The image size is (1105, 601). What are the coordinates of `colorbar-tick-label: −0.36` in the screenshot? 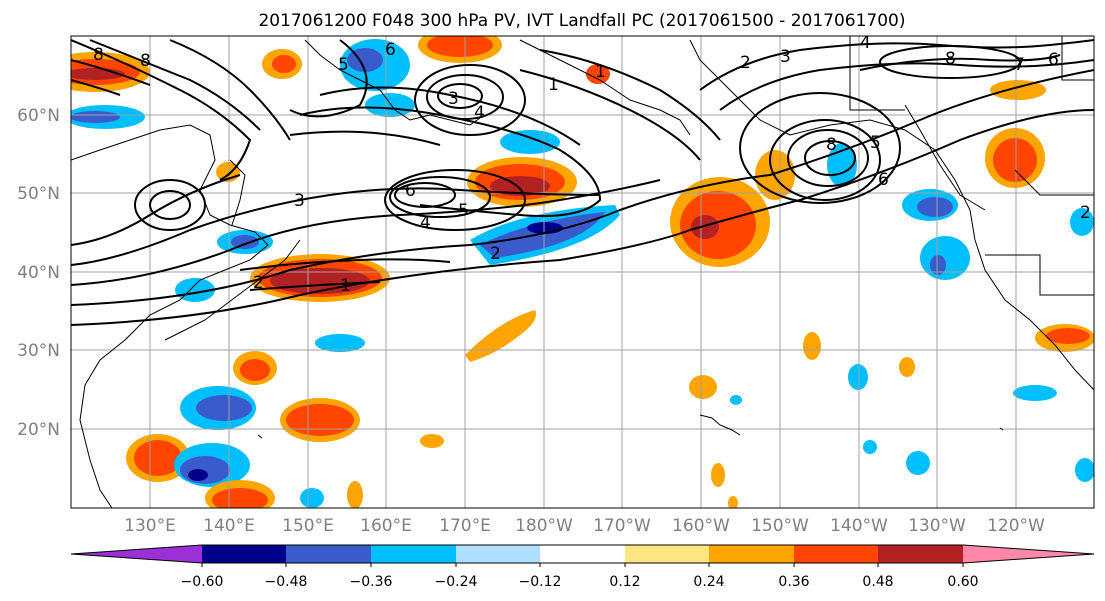 It's located at (371, 582).